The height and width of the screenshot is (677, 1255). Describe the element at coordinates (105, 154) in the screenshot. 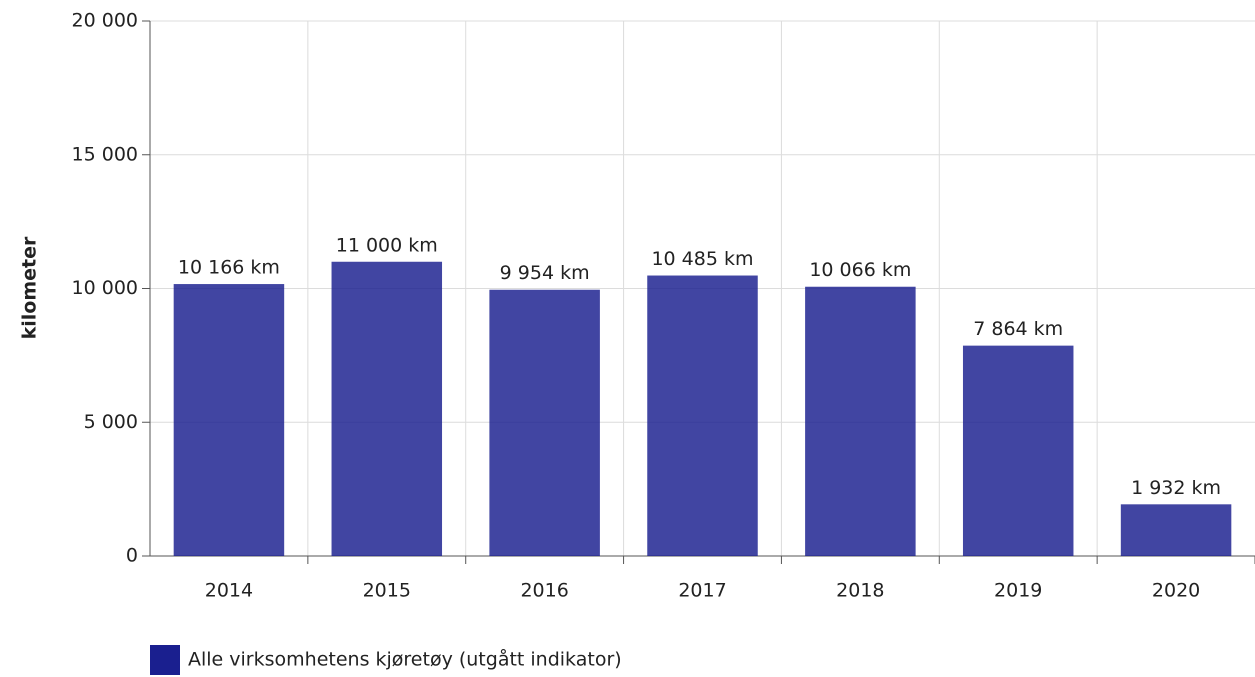

I see `y-tick-label: 15 000` at that location.